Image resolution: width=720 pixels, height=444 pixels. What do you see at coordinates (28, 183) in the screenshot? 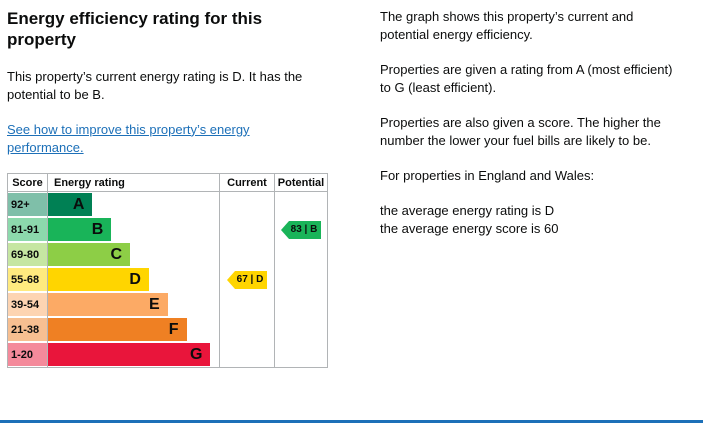
I see `header-score: Score` at bounding box center [28, 183].